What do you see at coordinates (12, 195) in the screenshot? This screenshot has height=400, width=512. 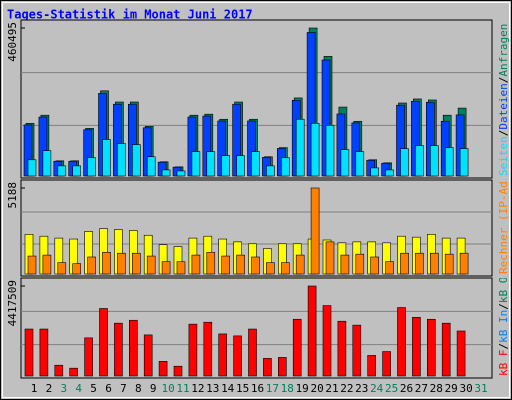 I see `y-tick-label: 5188` at bounding box center [12, 195].